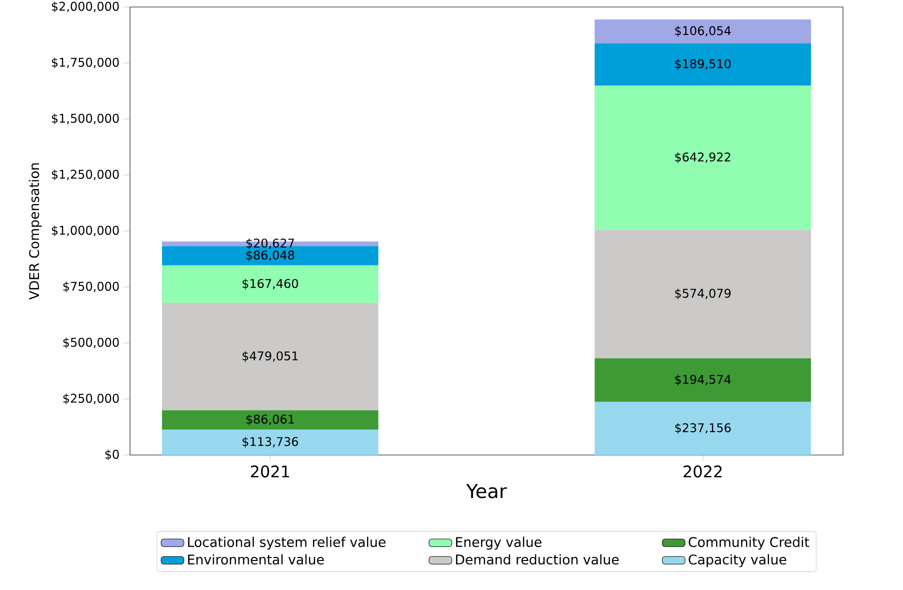 The width and height of the screenshot is (903, 590). I want to click on legend-label: Community Credit, so click(749, 543).